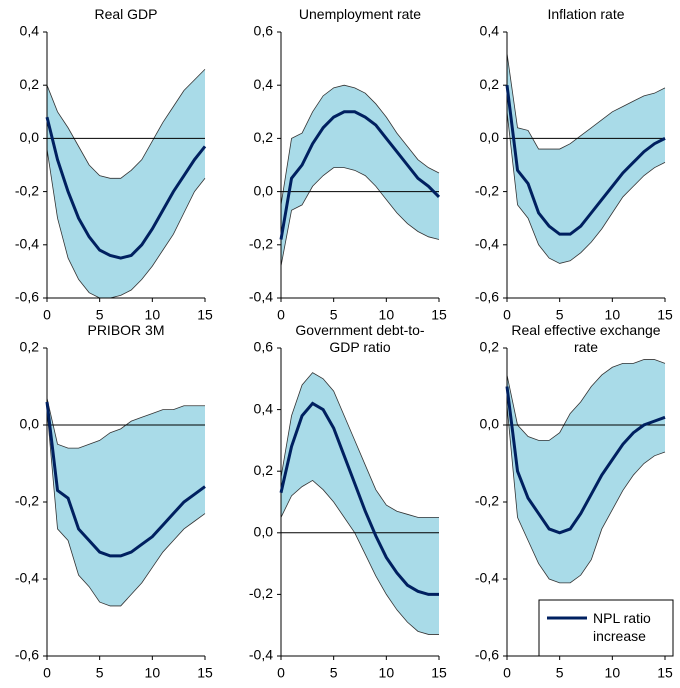  What do you see at coordinates (586, 14) in the screenshot?
I see `panel-title: Inflation rate` at bounding box center [586, 14].